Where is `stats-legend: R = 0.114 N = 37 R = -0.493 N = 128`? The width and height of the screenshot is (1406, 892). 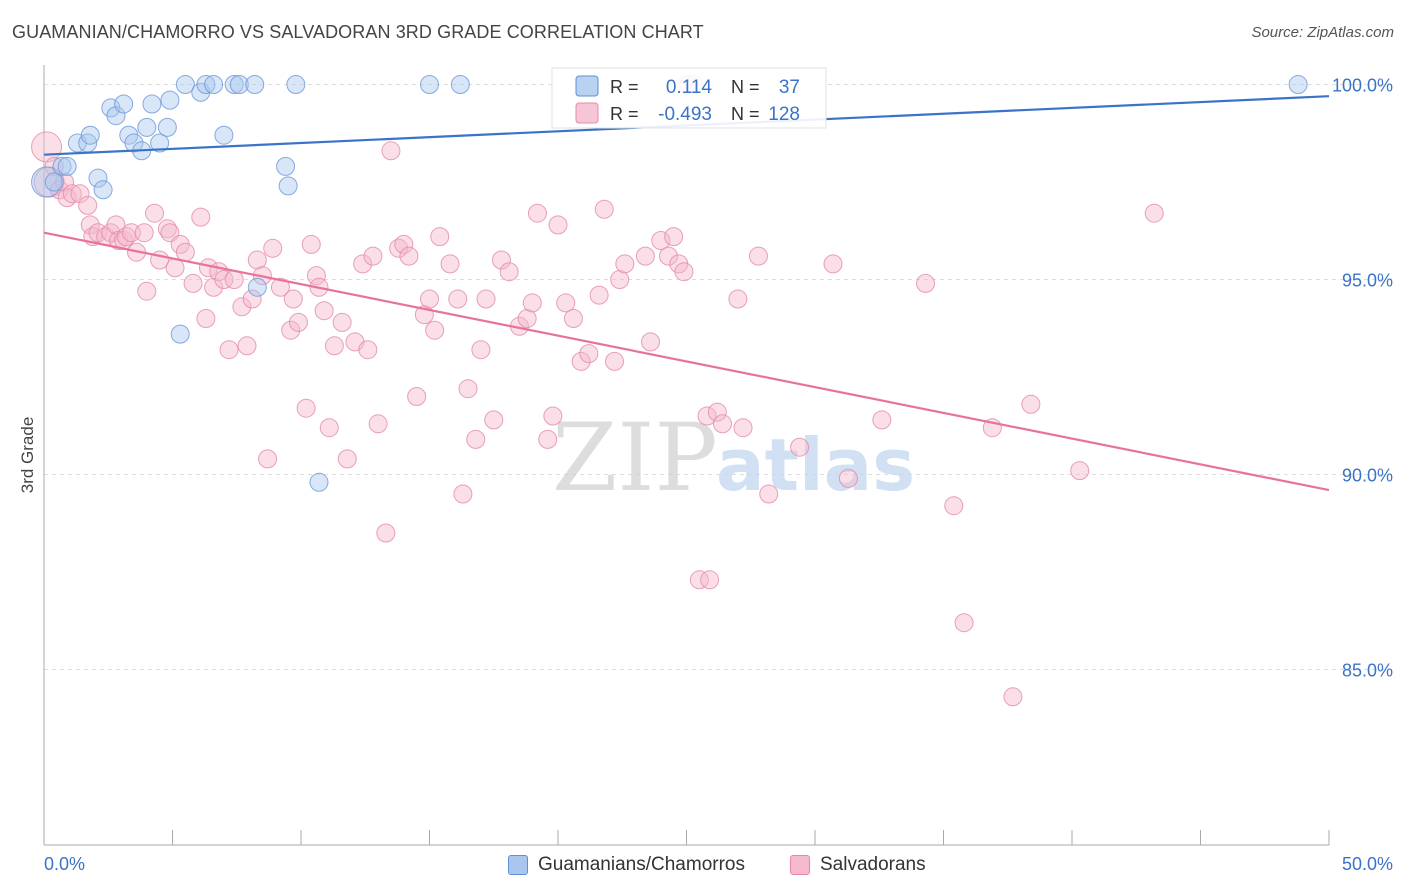
stats-legend: R = 0.114 N = 37 R = -0.493 N = 128 is located at coordinates (689, 98).